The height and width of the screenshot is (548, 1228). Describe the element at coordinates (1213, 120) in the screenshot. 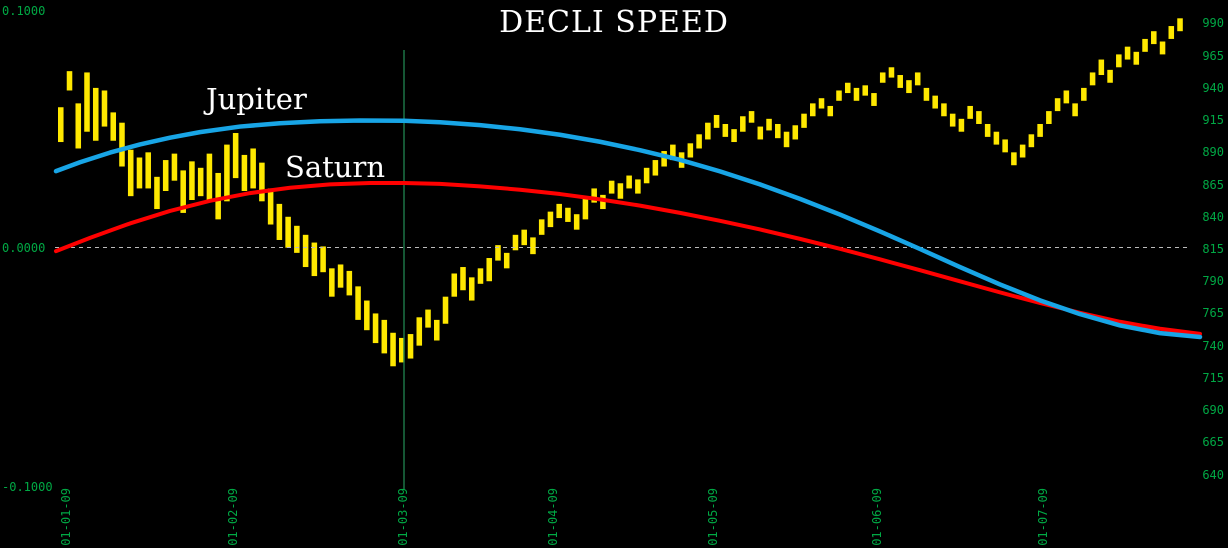

I see `right-axis-tick: 915` at that location.